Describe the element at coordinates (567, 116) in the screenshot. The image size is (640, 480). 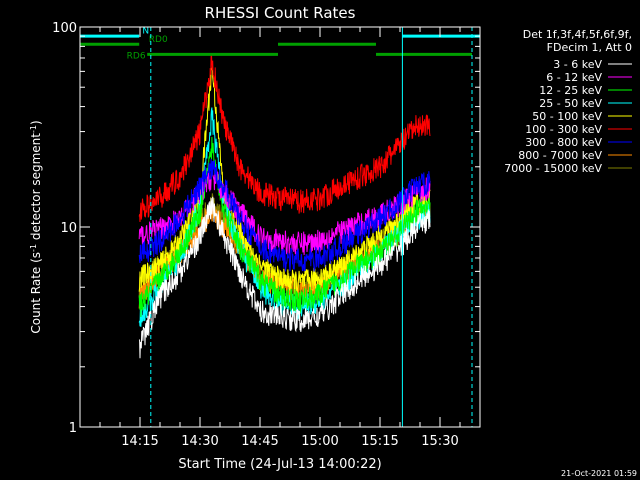
I see `legend-label: 50 - 100 keV` at that location.